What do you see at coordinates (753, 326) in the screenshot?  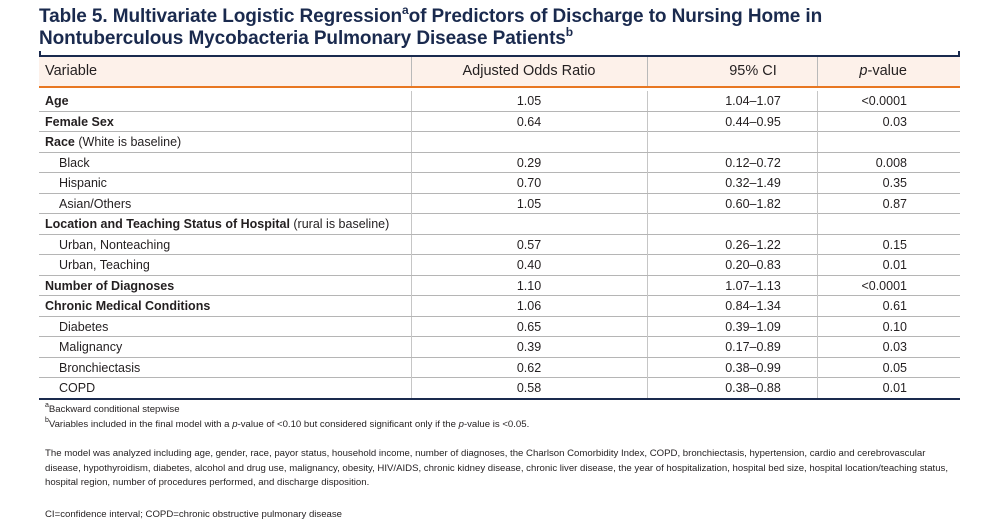 I see `cell-95-ci: 0.39–1.09` at bounding box center [753, 326].